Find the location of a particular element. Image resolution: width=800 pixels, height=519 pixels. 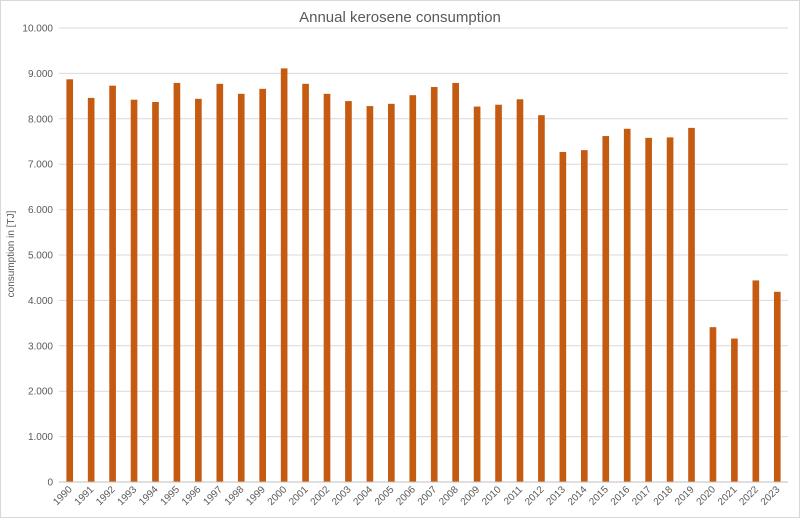

bar-1995 is located at coordinates (177, 282).